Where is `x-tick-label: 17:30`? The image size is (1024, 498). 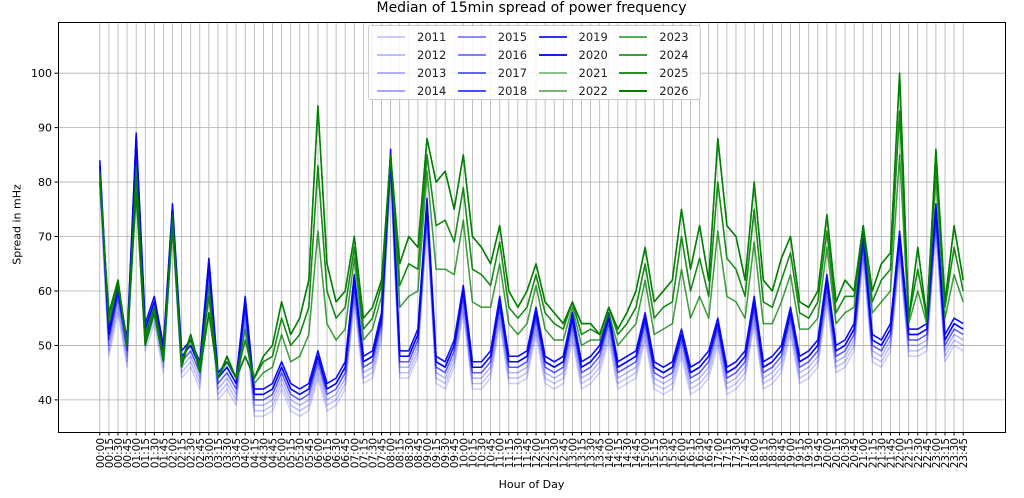
x-tick-label: 17:30 is located at coordinates (737, 453).